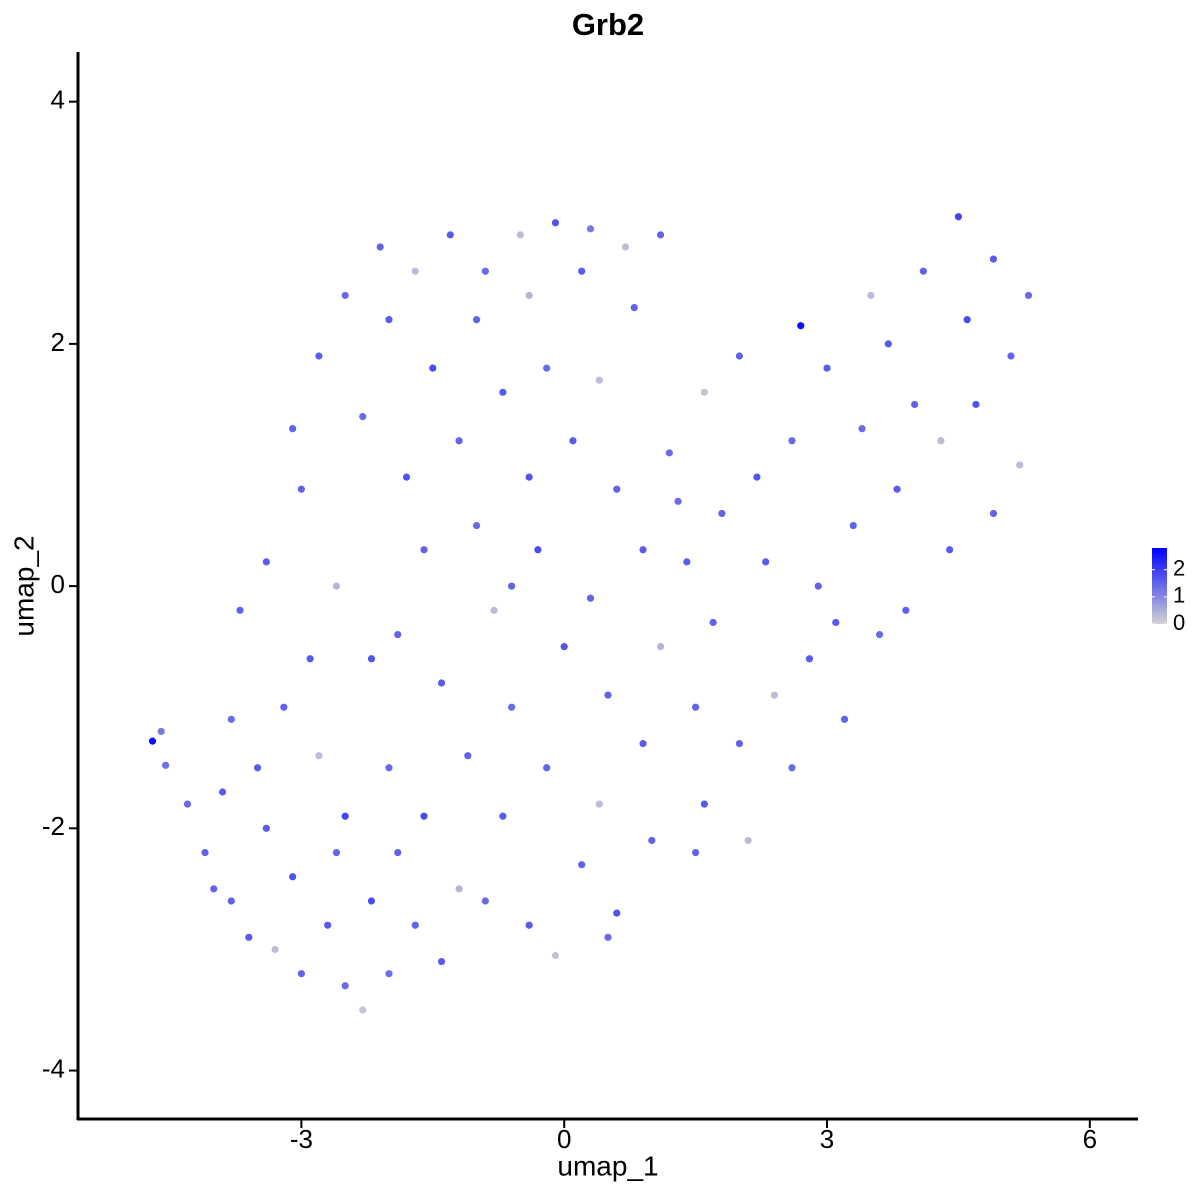 The width and height of the screenshot is (1200, 1200). I want to click on y-tick-label: 2, so click(58, 342).